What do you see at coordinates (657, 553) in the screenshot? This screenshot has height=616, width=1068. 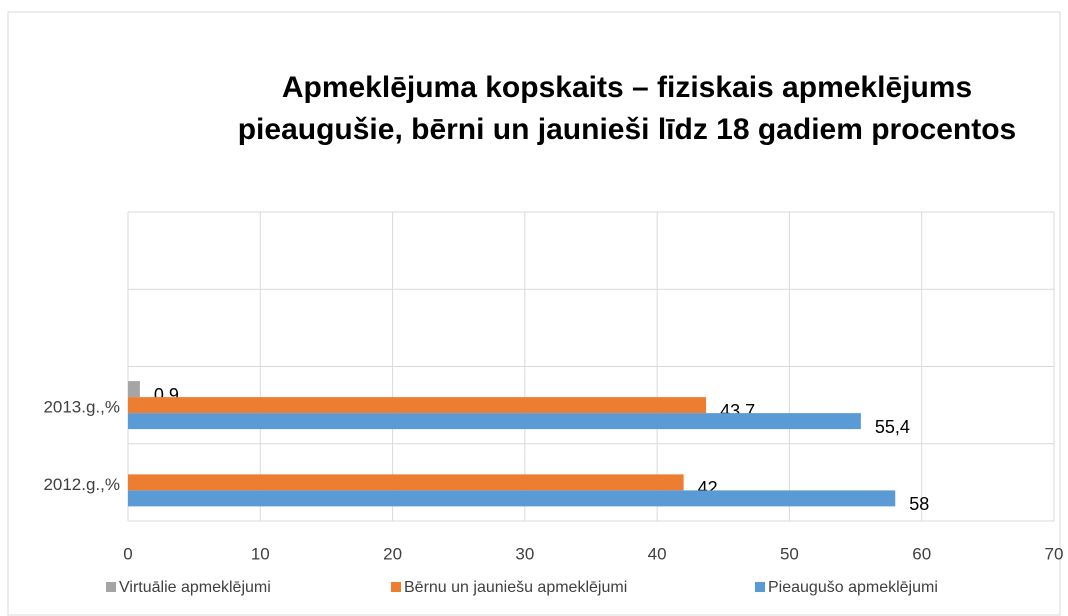 I see `x-tick-label: 40` at bounding box center [657, 553].